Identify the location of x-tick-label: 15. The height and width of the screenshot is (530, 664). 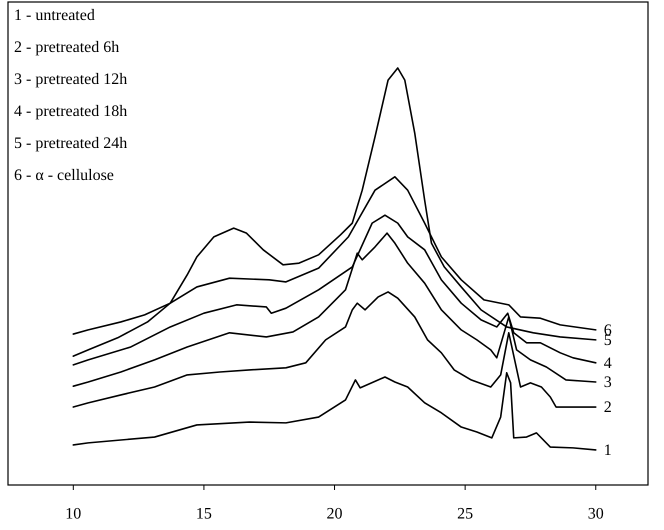
(204, 514).